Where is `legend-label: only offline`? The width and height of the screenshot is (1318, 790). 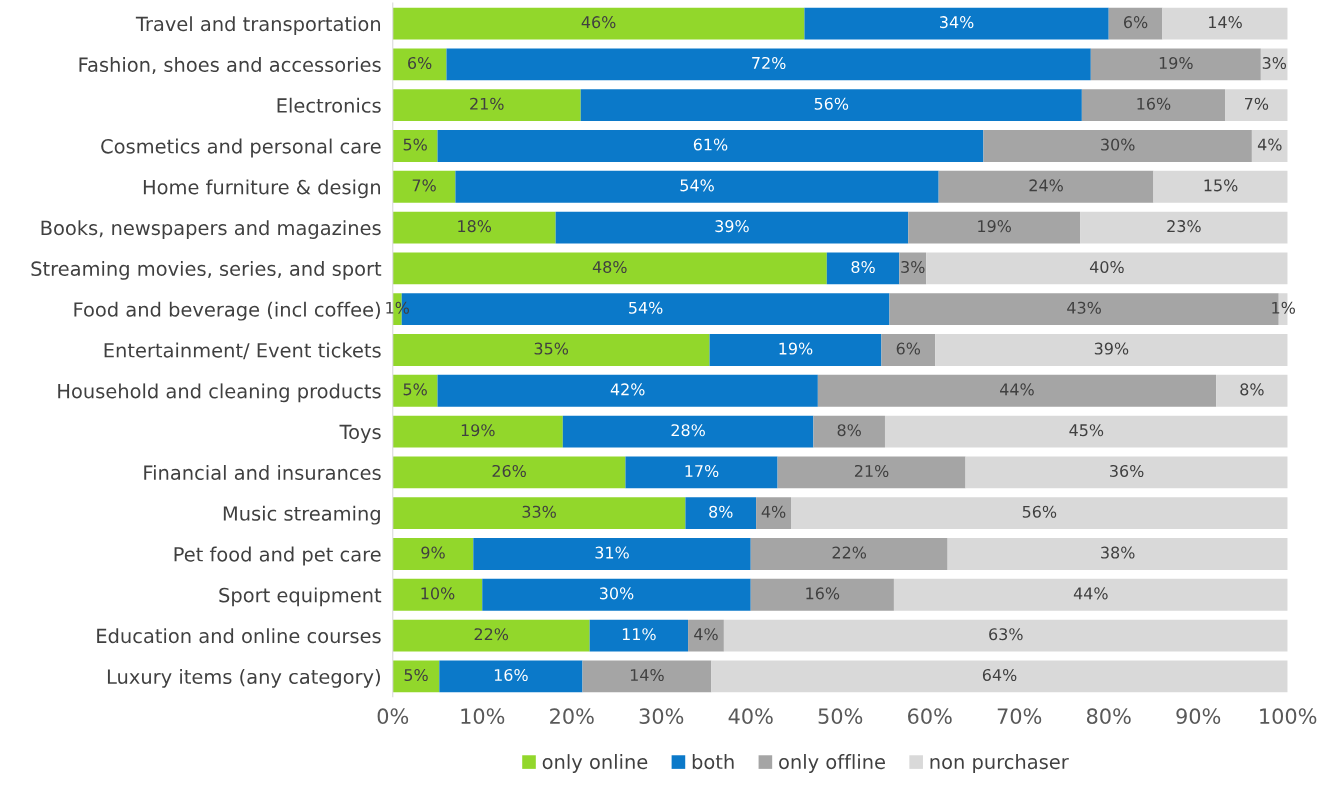
legend-label: only offline is located at coordinates (832, 763).